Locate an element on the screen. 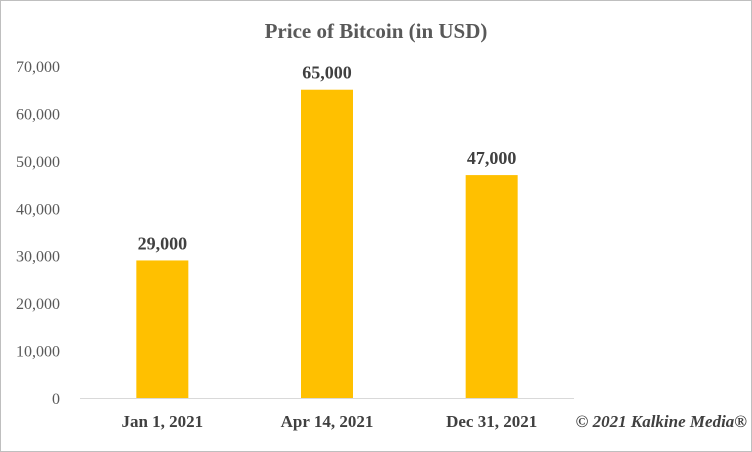 The width and height of the screenshot is (752, 452). y-tick-label: 50,000 is located at coordinates (38, 162).